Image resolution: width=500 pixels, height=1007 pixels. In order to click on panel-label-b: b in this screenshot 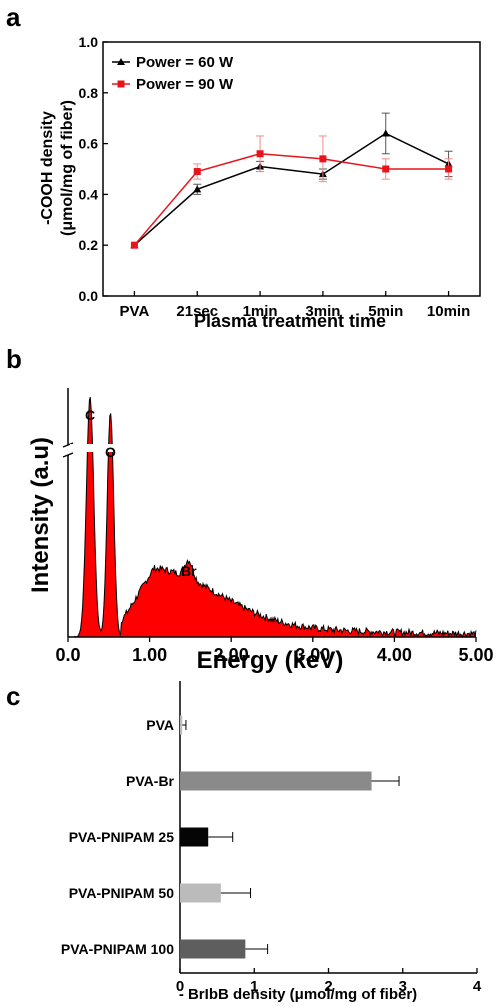, I will do `click(14, 359)`.